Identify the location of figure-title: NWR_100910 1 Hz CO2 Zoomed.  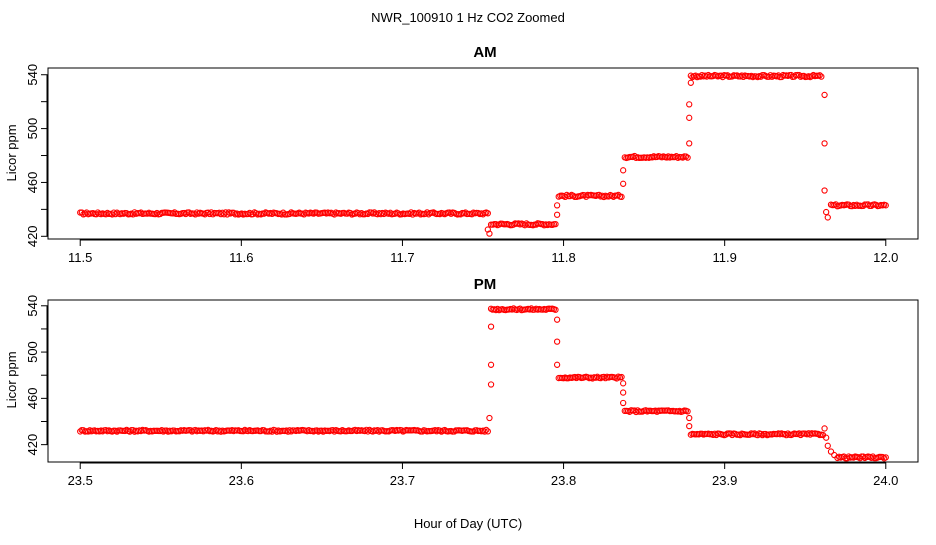
(468, 17).